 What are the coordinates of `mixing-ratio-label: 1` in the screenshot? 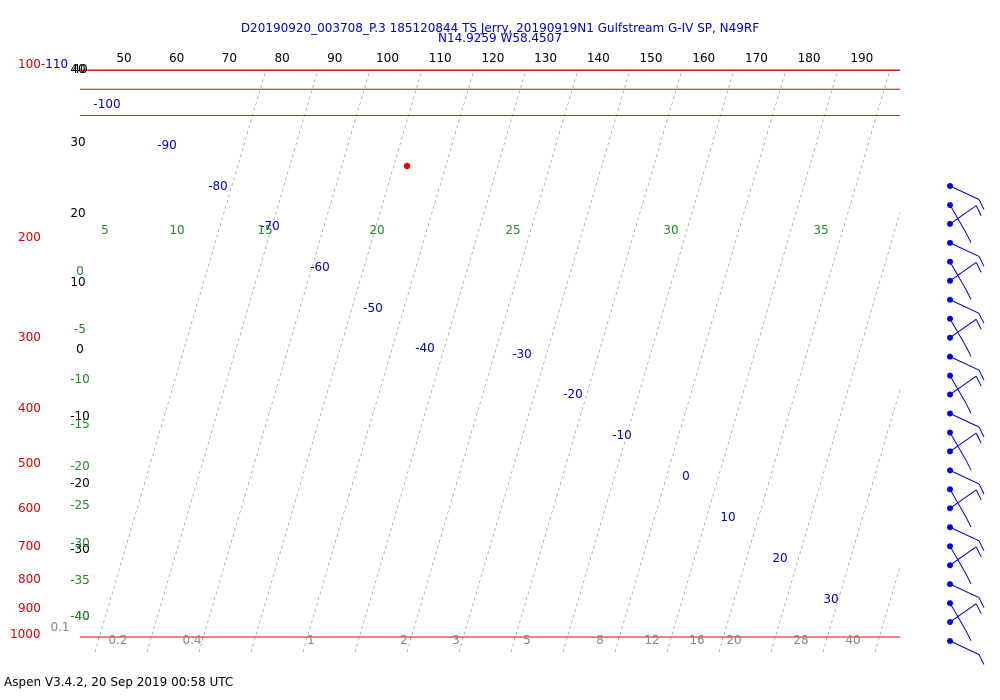 It's located at (311, 640).